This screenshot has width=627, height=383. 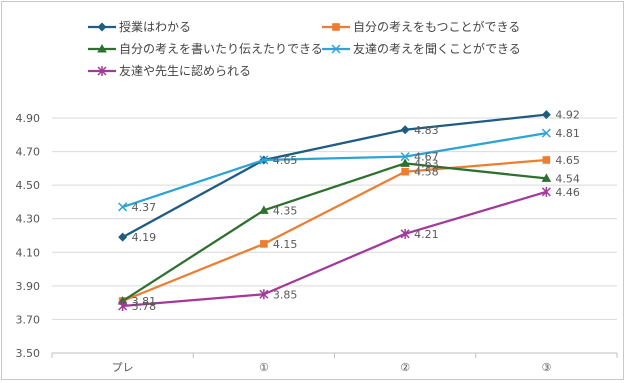 What do you see at coordinates (426, 234) in the screenshot?
I see `data-label: 4.21` at bounding box center [426, 234].